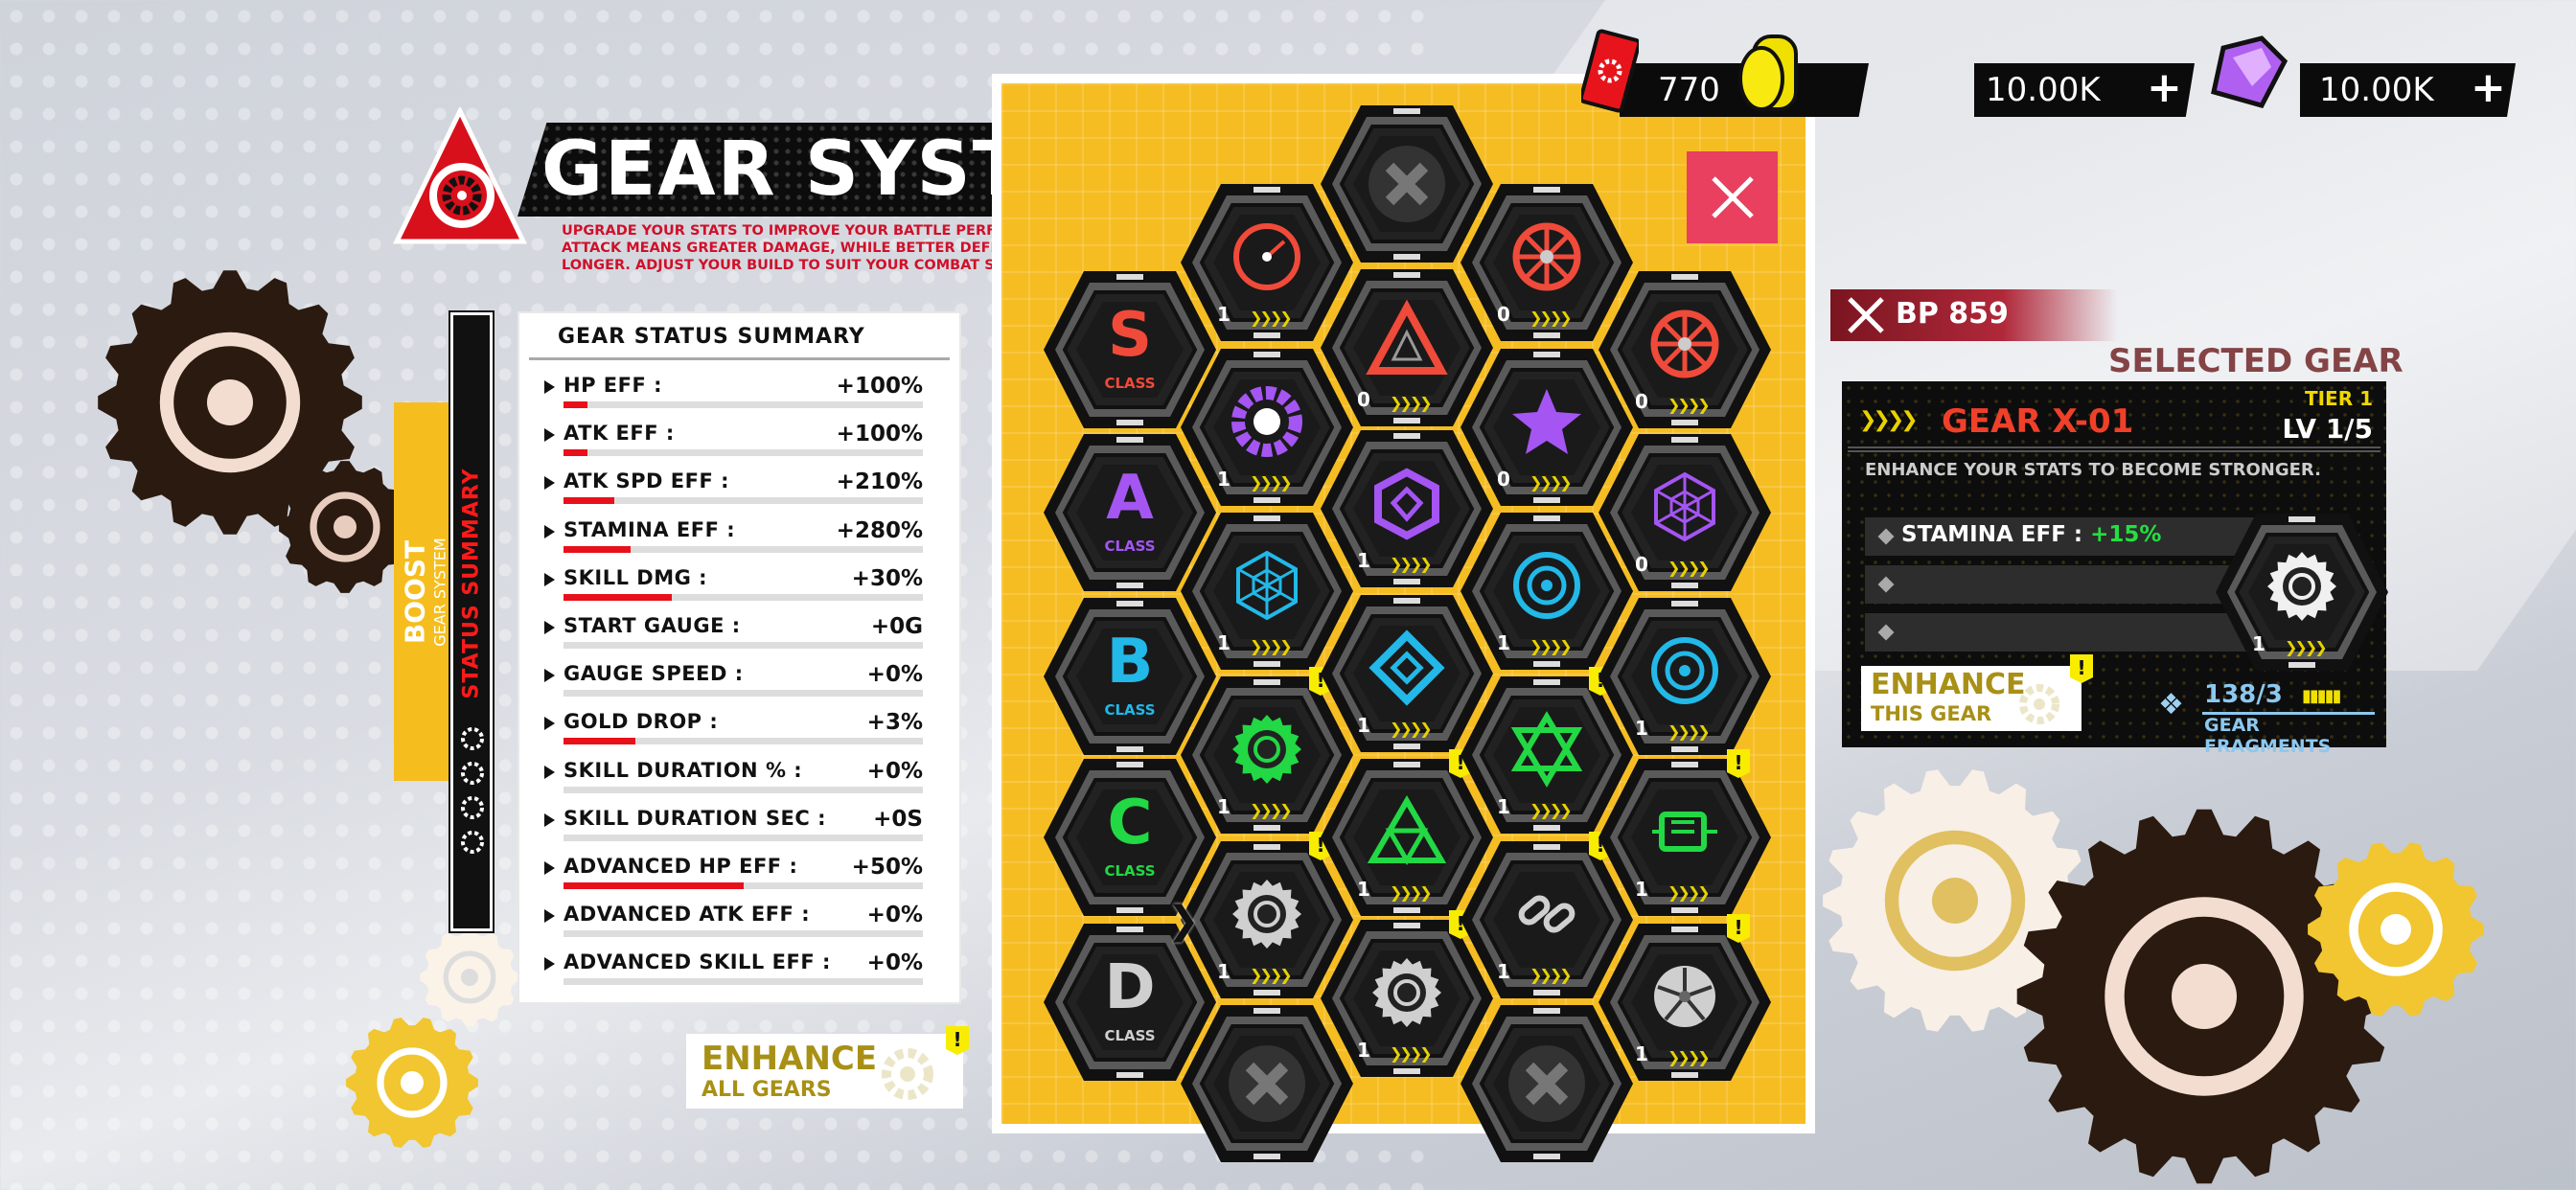 This screenshot has width=2576, height=1190. What do you see at coordinates (1732, 197) in the screenshot?
I see `close-button` at bounding box center [1732, 197].